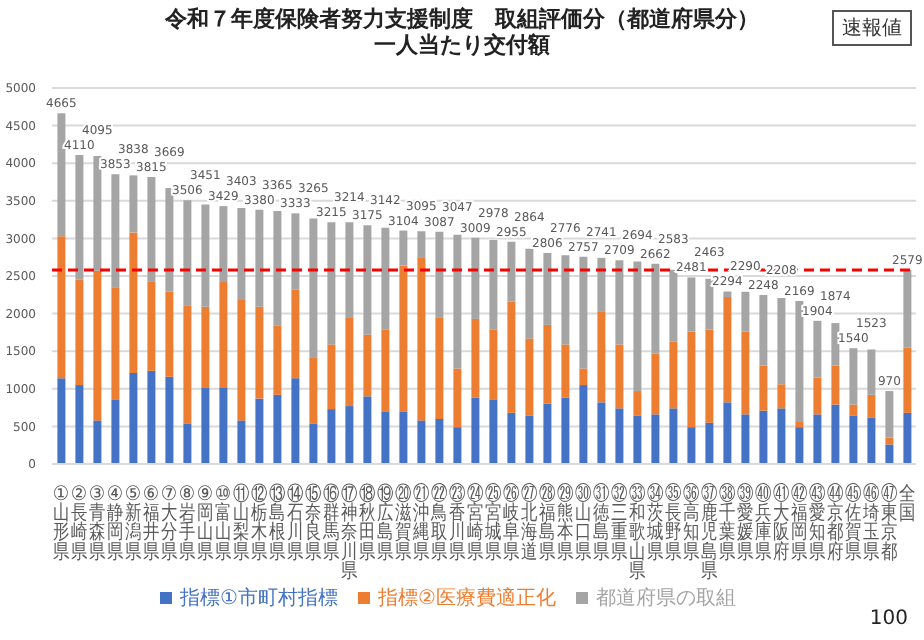 Image resolution: width=924 pixels, height=640 pixels. I want to click on x-tick-label: ⑯群馬県, so click(332, 523).